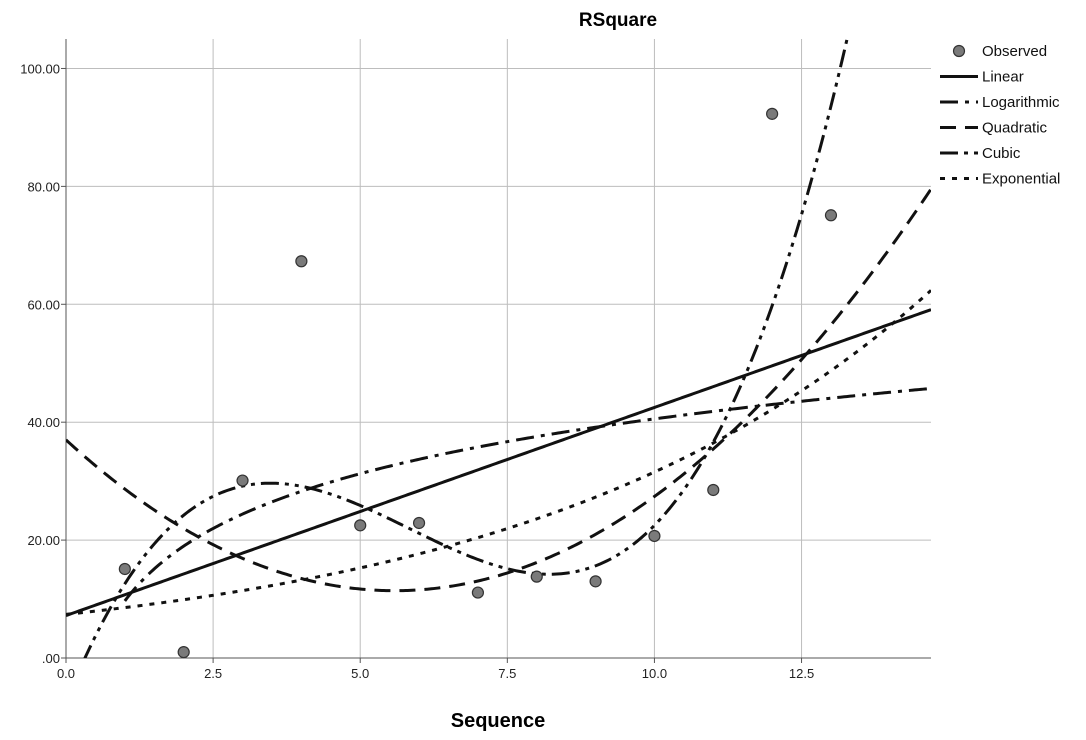 Image resolution: width=1086 pixels, height=740 pixels. What do you see at coordinates (43, 186) in the screenshot?
I see `y-tick-label: 80.00` at bounding box center [43, 186].